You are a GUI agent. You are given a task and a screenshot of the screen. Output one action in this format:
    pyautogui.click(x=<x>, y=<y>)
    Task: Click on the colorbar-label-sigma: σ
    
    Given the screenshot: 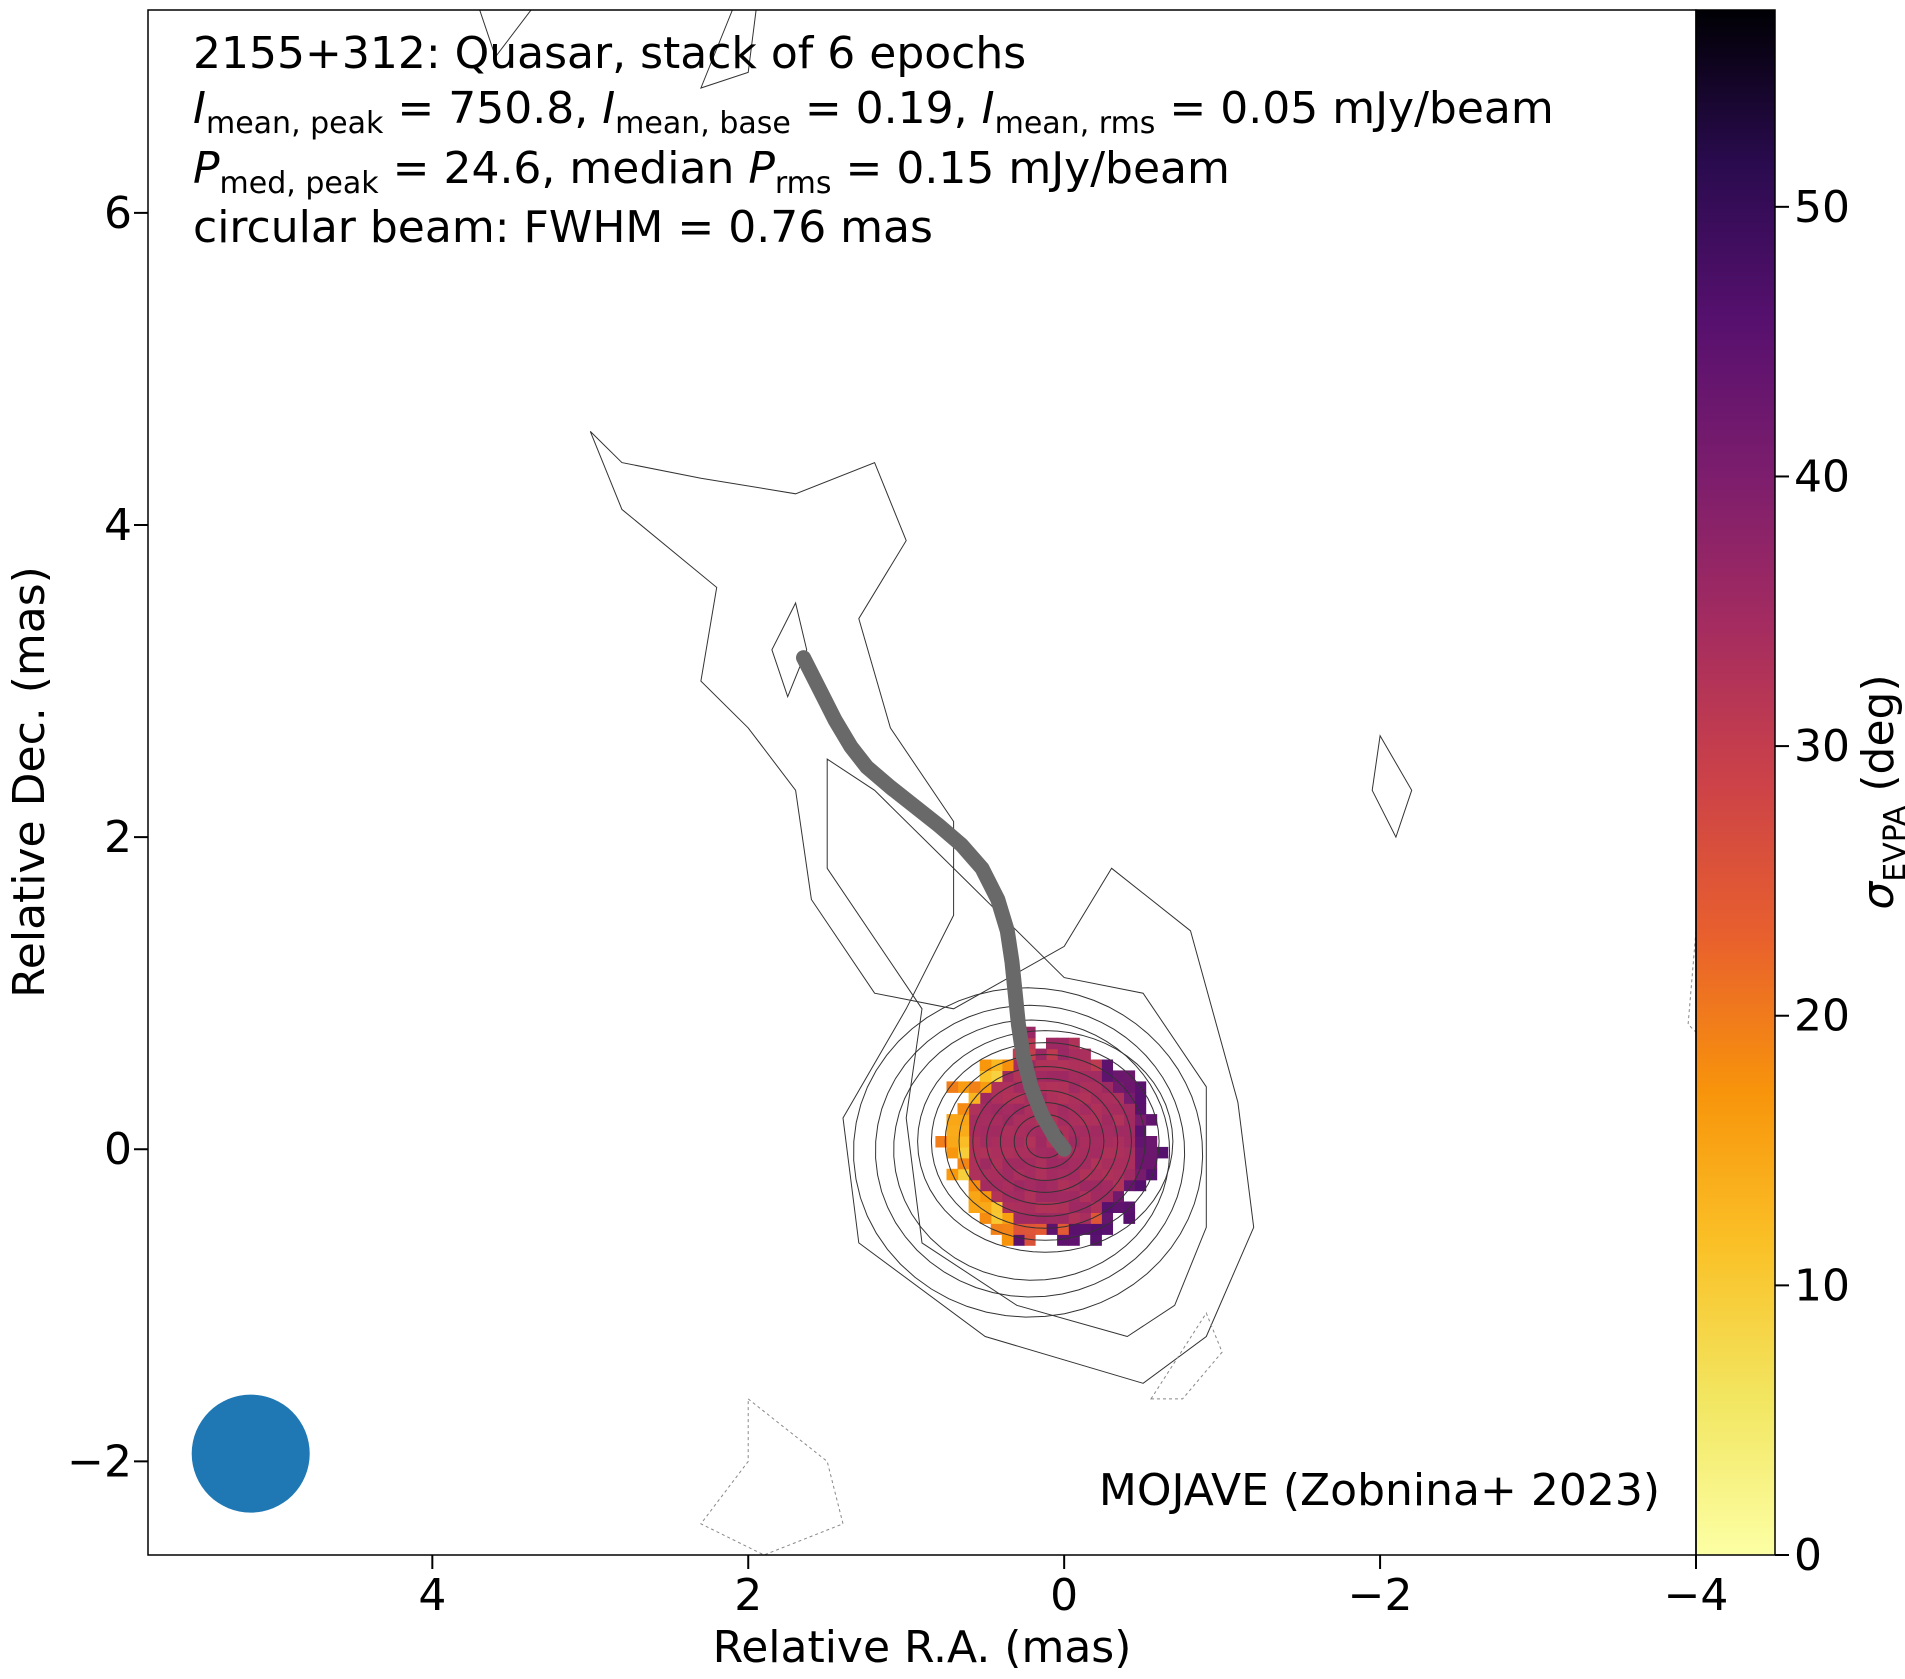 What is the action you would take?
    pyautogui.click(x=1878, y=895)
    